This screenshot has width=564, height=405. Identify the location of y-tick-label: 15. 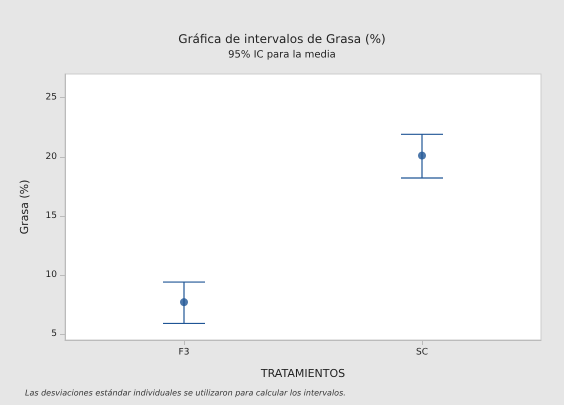
(51, 215).